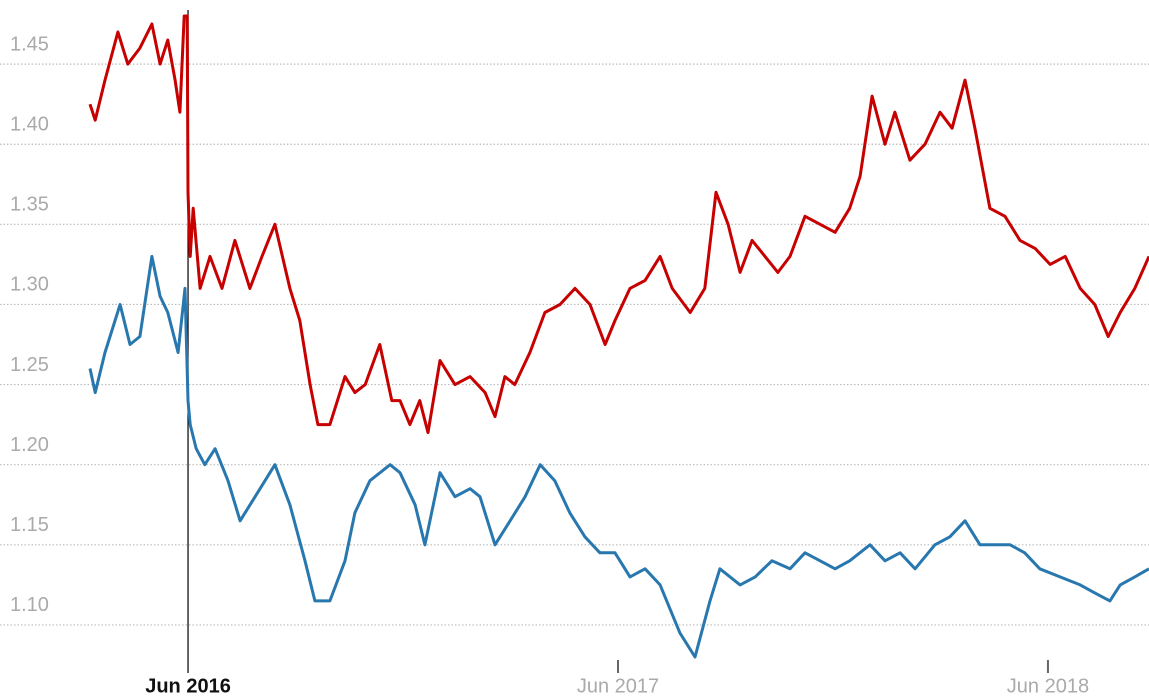 The image size is (1149, 699). Describe the element at coordinates (1048, 686) in the screenshot. I see `x-tick-label: Jun 2018` at that location.